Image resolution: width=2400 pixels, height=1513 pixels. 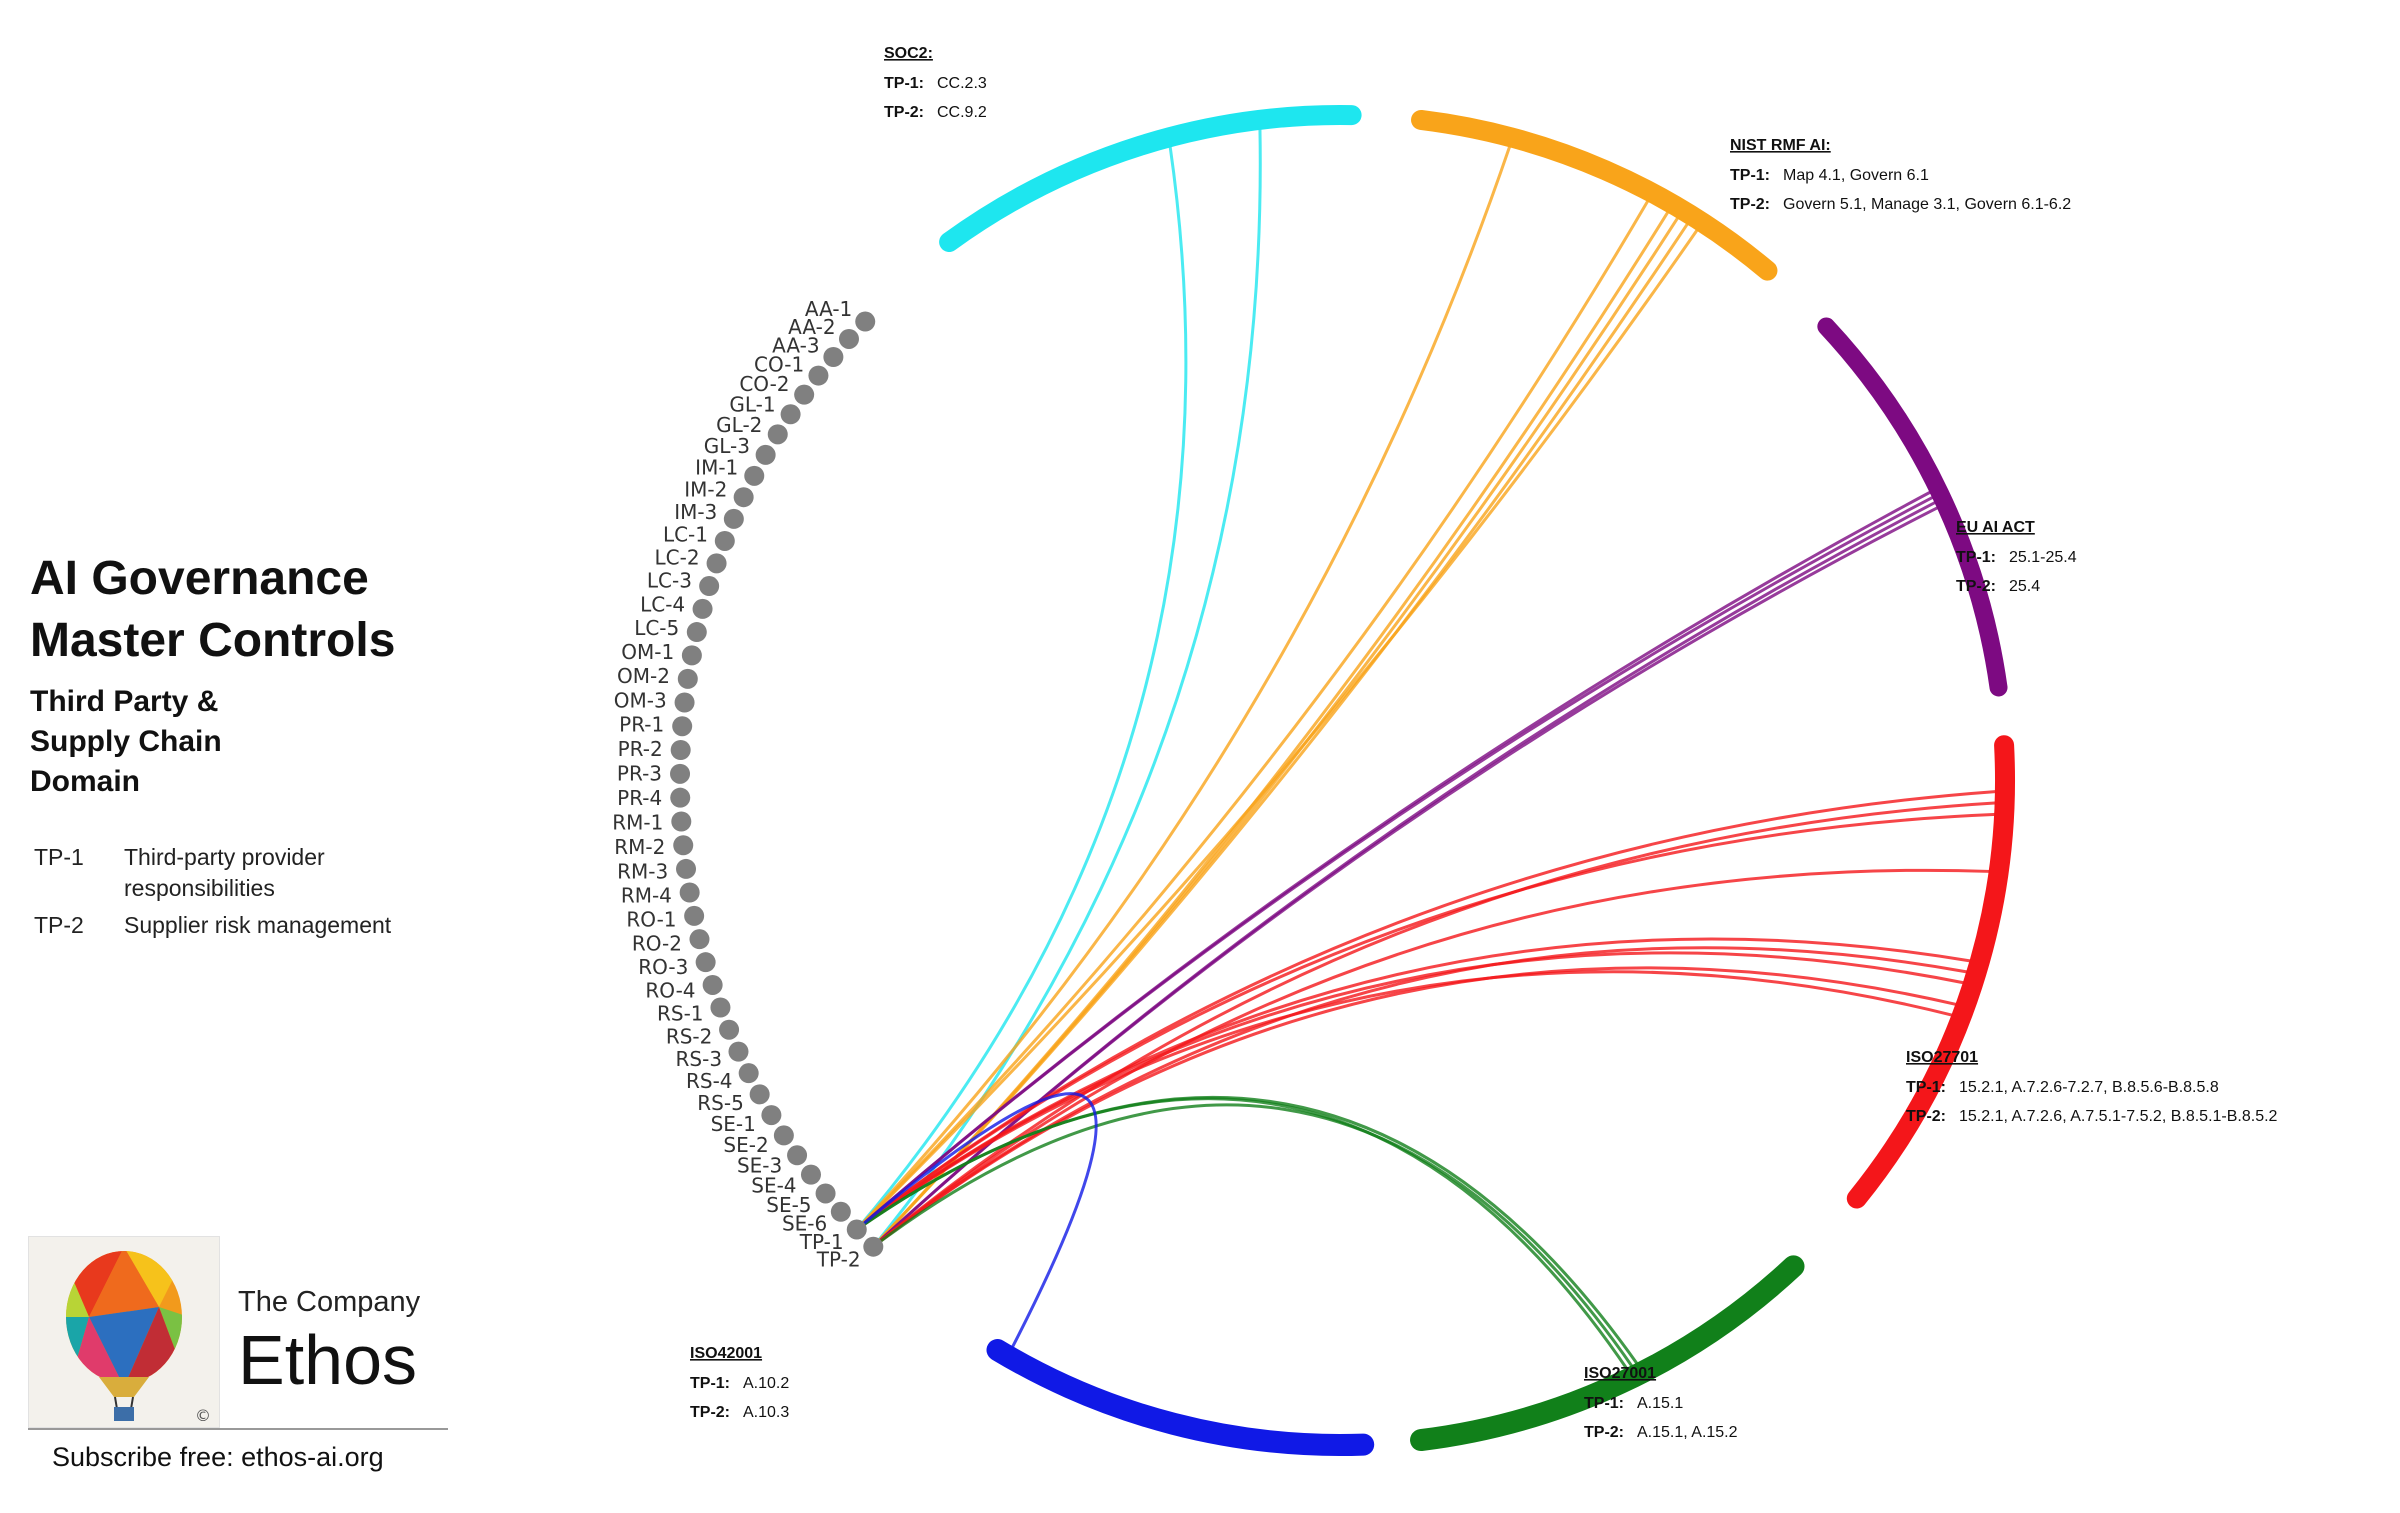 What do you see at coordinates (646, 896) in the screenshot?
I see `control-label-rm-4: RM-4` at bounding box center [646, 896].